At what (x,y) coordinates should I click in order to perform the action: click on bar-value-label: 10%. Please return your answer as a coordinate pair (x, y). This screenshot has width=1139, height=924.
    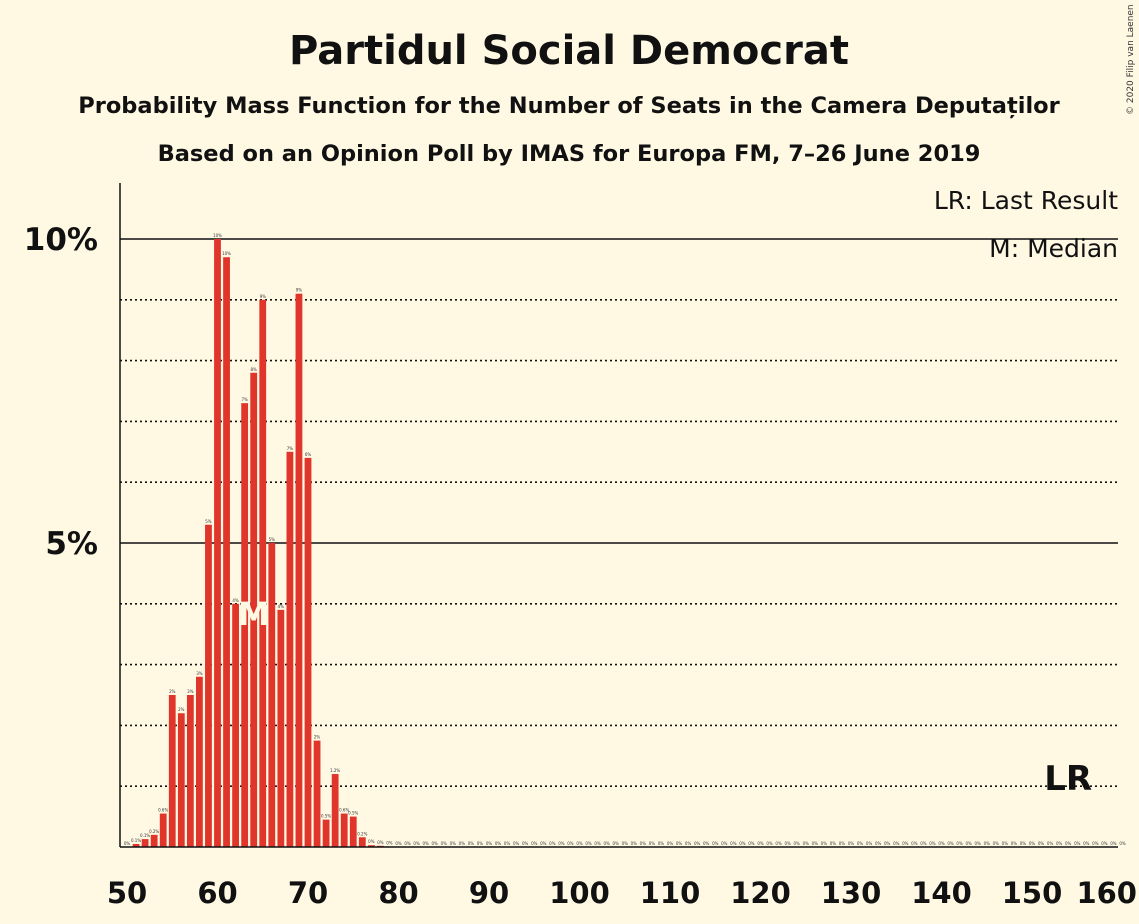
    Looking at the image, I should click on (217, 235).